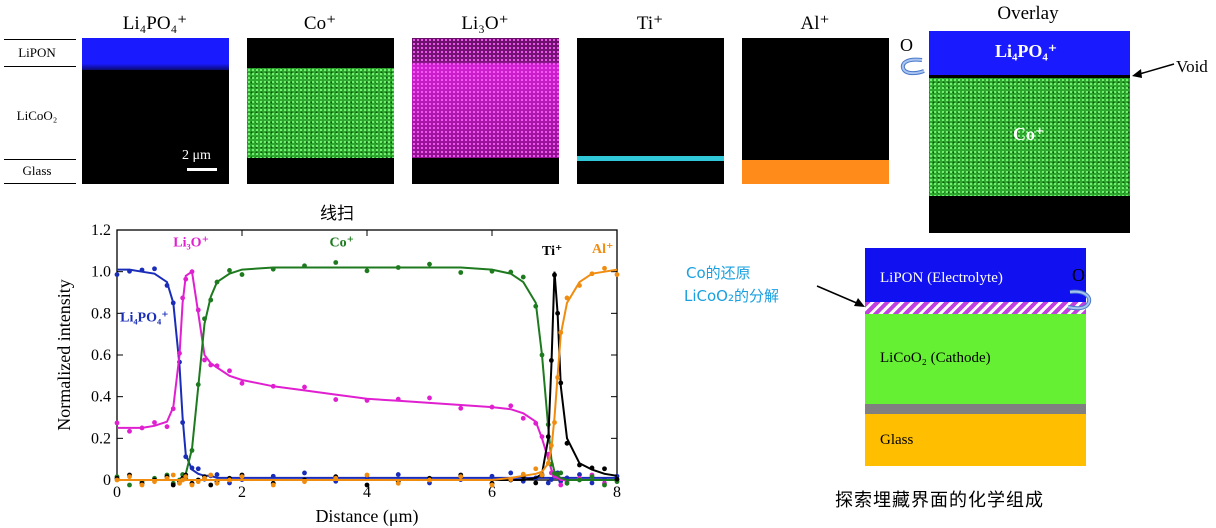  Describe the element at coordinates (1026, 51) in the screenshot. I see `overlay-li4po4-label: Li₄PO₄⁺` at that location.